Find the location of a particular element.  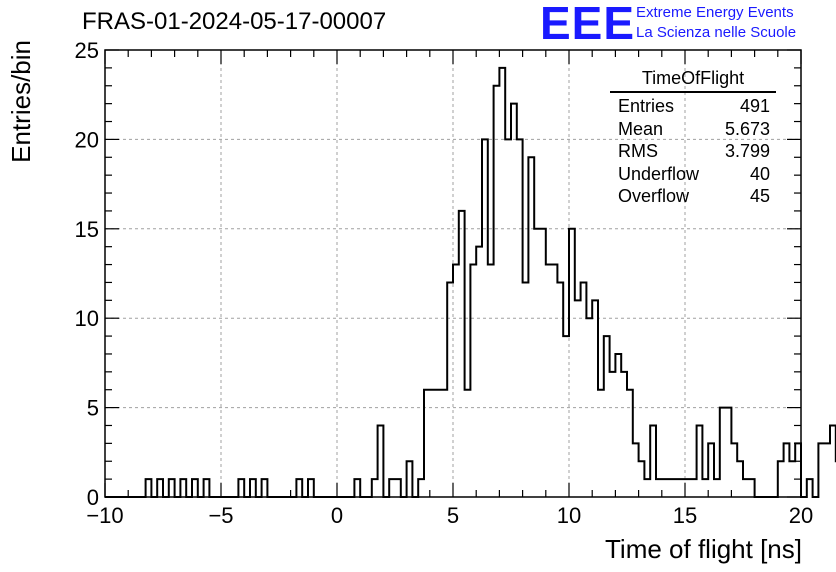

stats-value: 45 is located at coordinates (759, 196).